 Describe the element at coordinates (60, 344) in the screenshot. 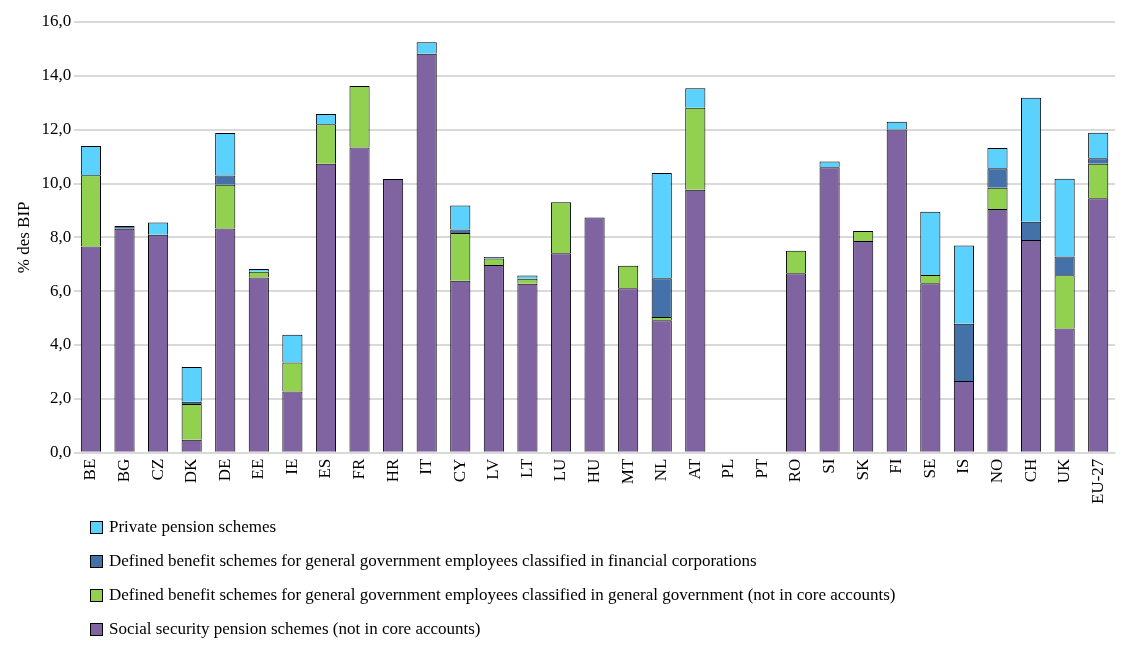

I see `y-tick-label: 4,0` at that location.